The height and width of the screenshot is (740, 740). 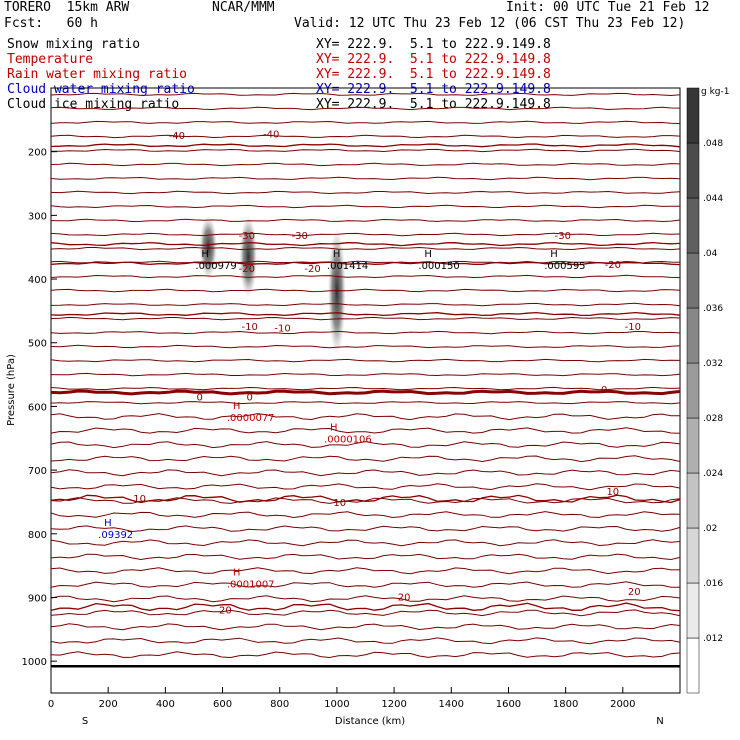 What do you see at coordinates (37, 471) in the screenshot?
I see `y-tick-label: 700` at bounding box center [37, 471].